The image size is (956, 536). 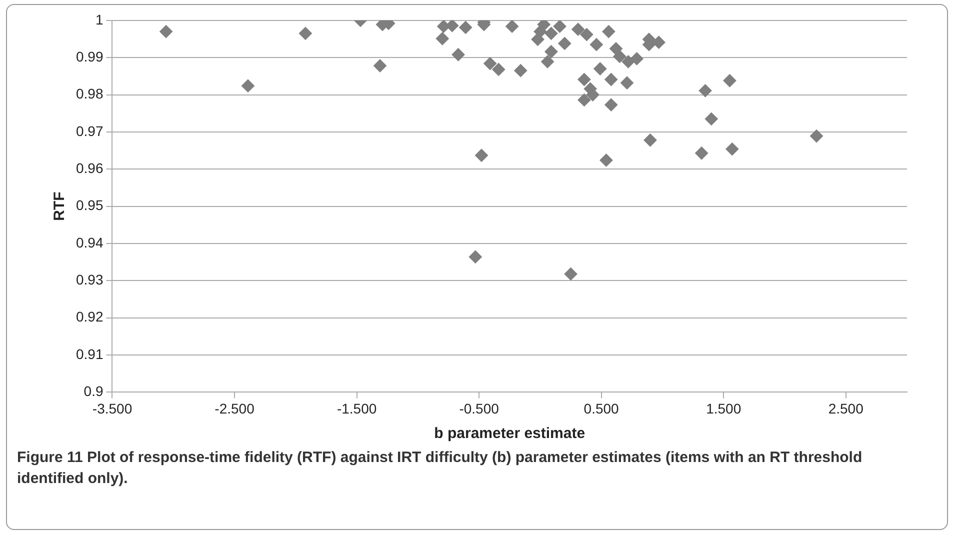 I want to click on x-tick-label: 1.500, so click(x=724, y=408).